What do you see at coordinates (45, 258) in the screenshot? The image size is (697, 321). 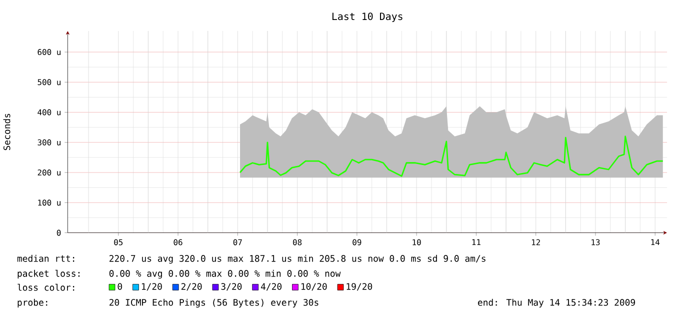 I see `text: median rtt:` at bounding box center [45, 258].